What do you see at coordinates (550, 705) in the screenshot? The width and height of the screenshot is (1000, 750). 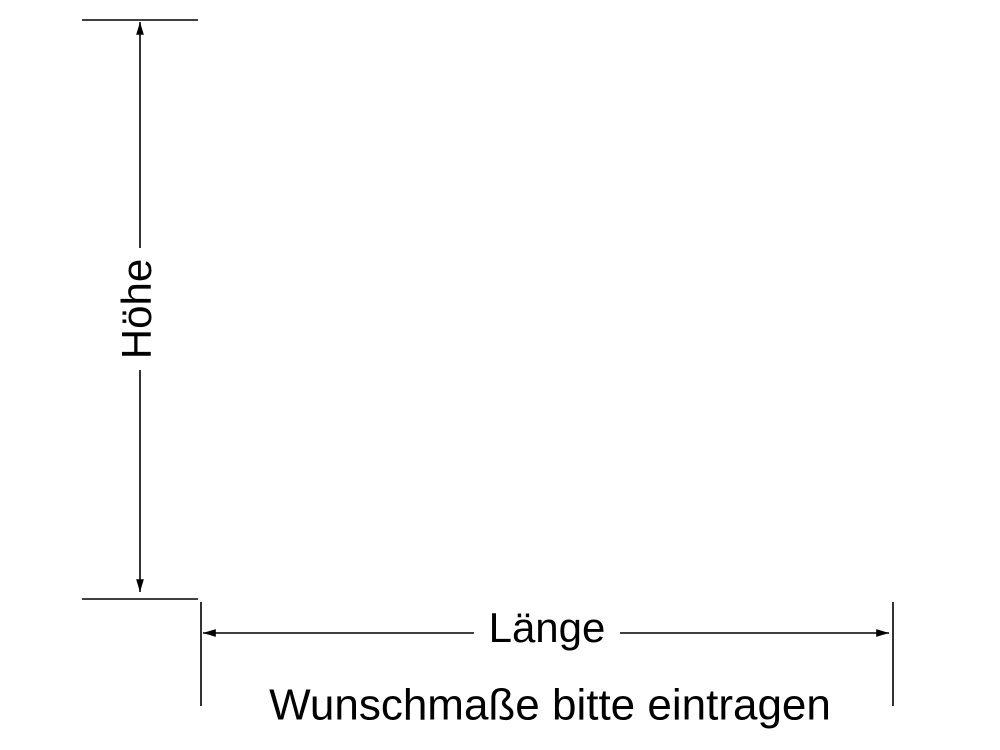 I see `note: Wunschmaße bitte eintragen` at bounding box center [550, 705].